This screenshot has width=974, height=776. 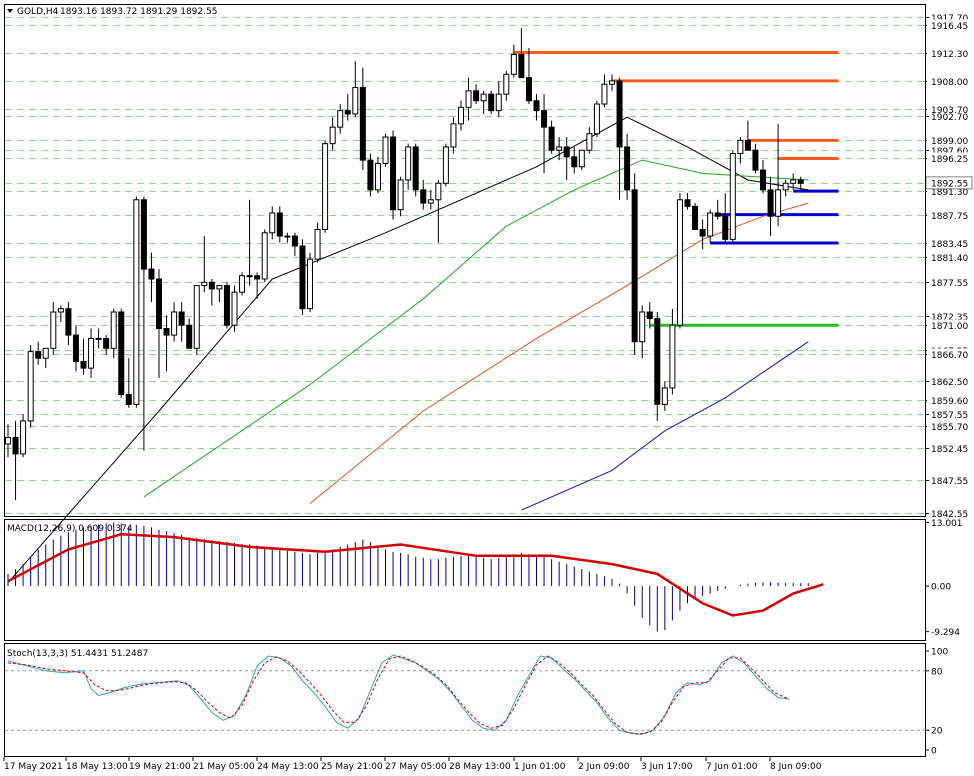 I want to click on stoch-tick-label: 20, so click(x=937, y=732).